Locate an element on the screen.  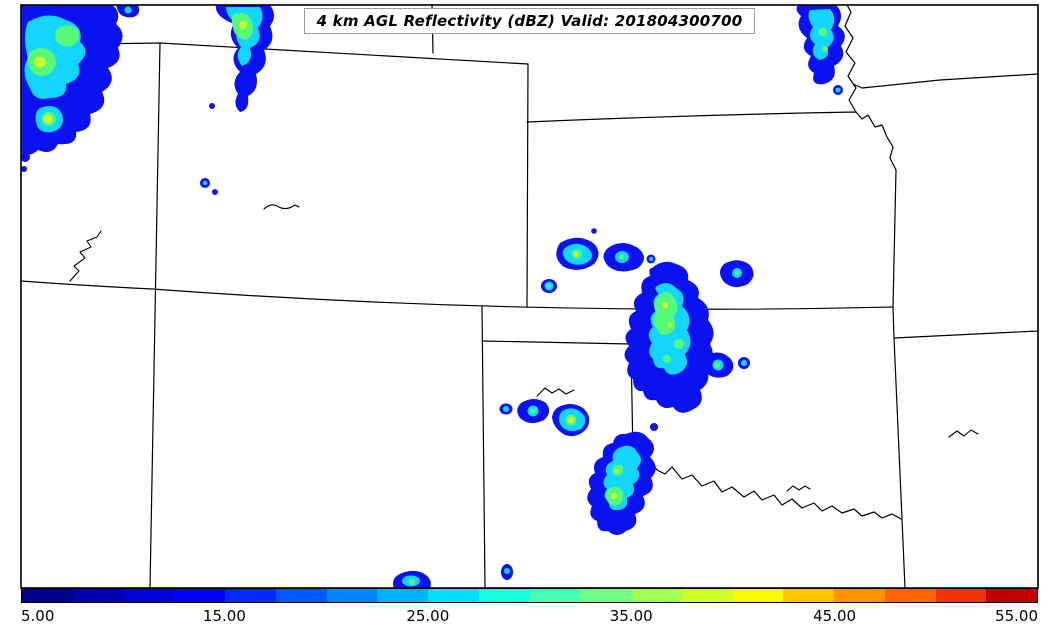
colorbar is located at coordinates (529, 595).